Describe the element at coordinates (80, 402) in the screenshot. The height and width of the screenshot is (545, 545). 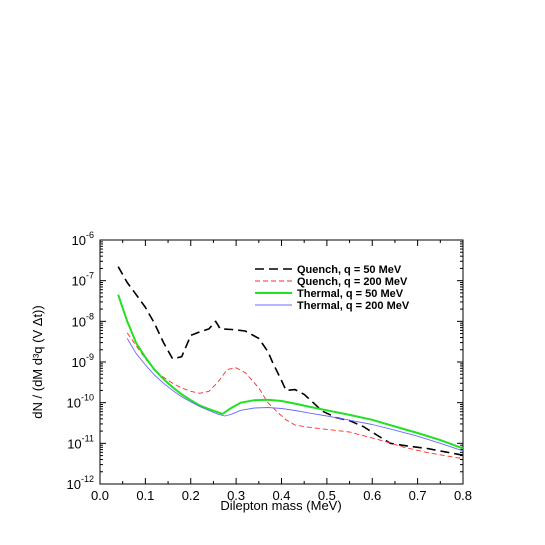
I see `y-tick-label: 10⁻¹⁰` at that location.